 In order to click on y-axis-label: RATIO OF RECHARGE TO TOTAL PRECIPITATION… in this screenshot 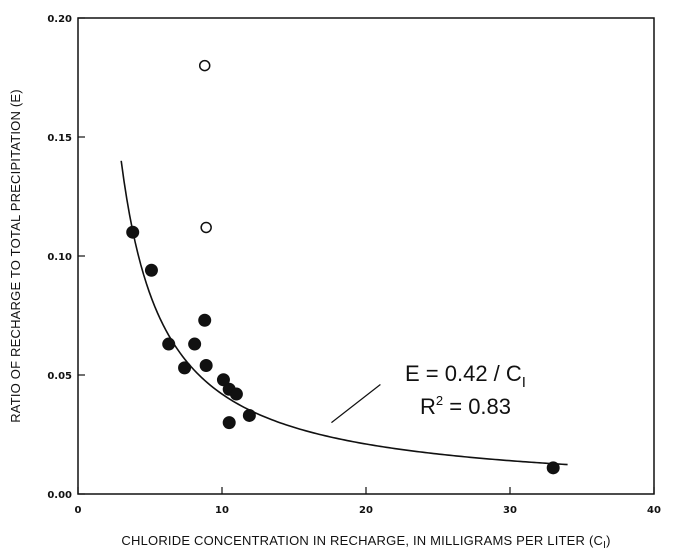, I will do `click(15, 256)`.